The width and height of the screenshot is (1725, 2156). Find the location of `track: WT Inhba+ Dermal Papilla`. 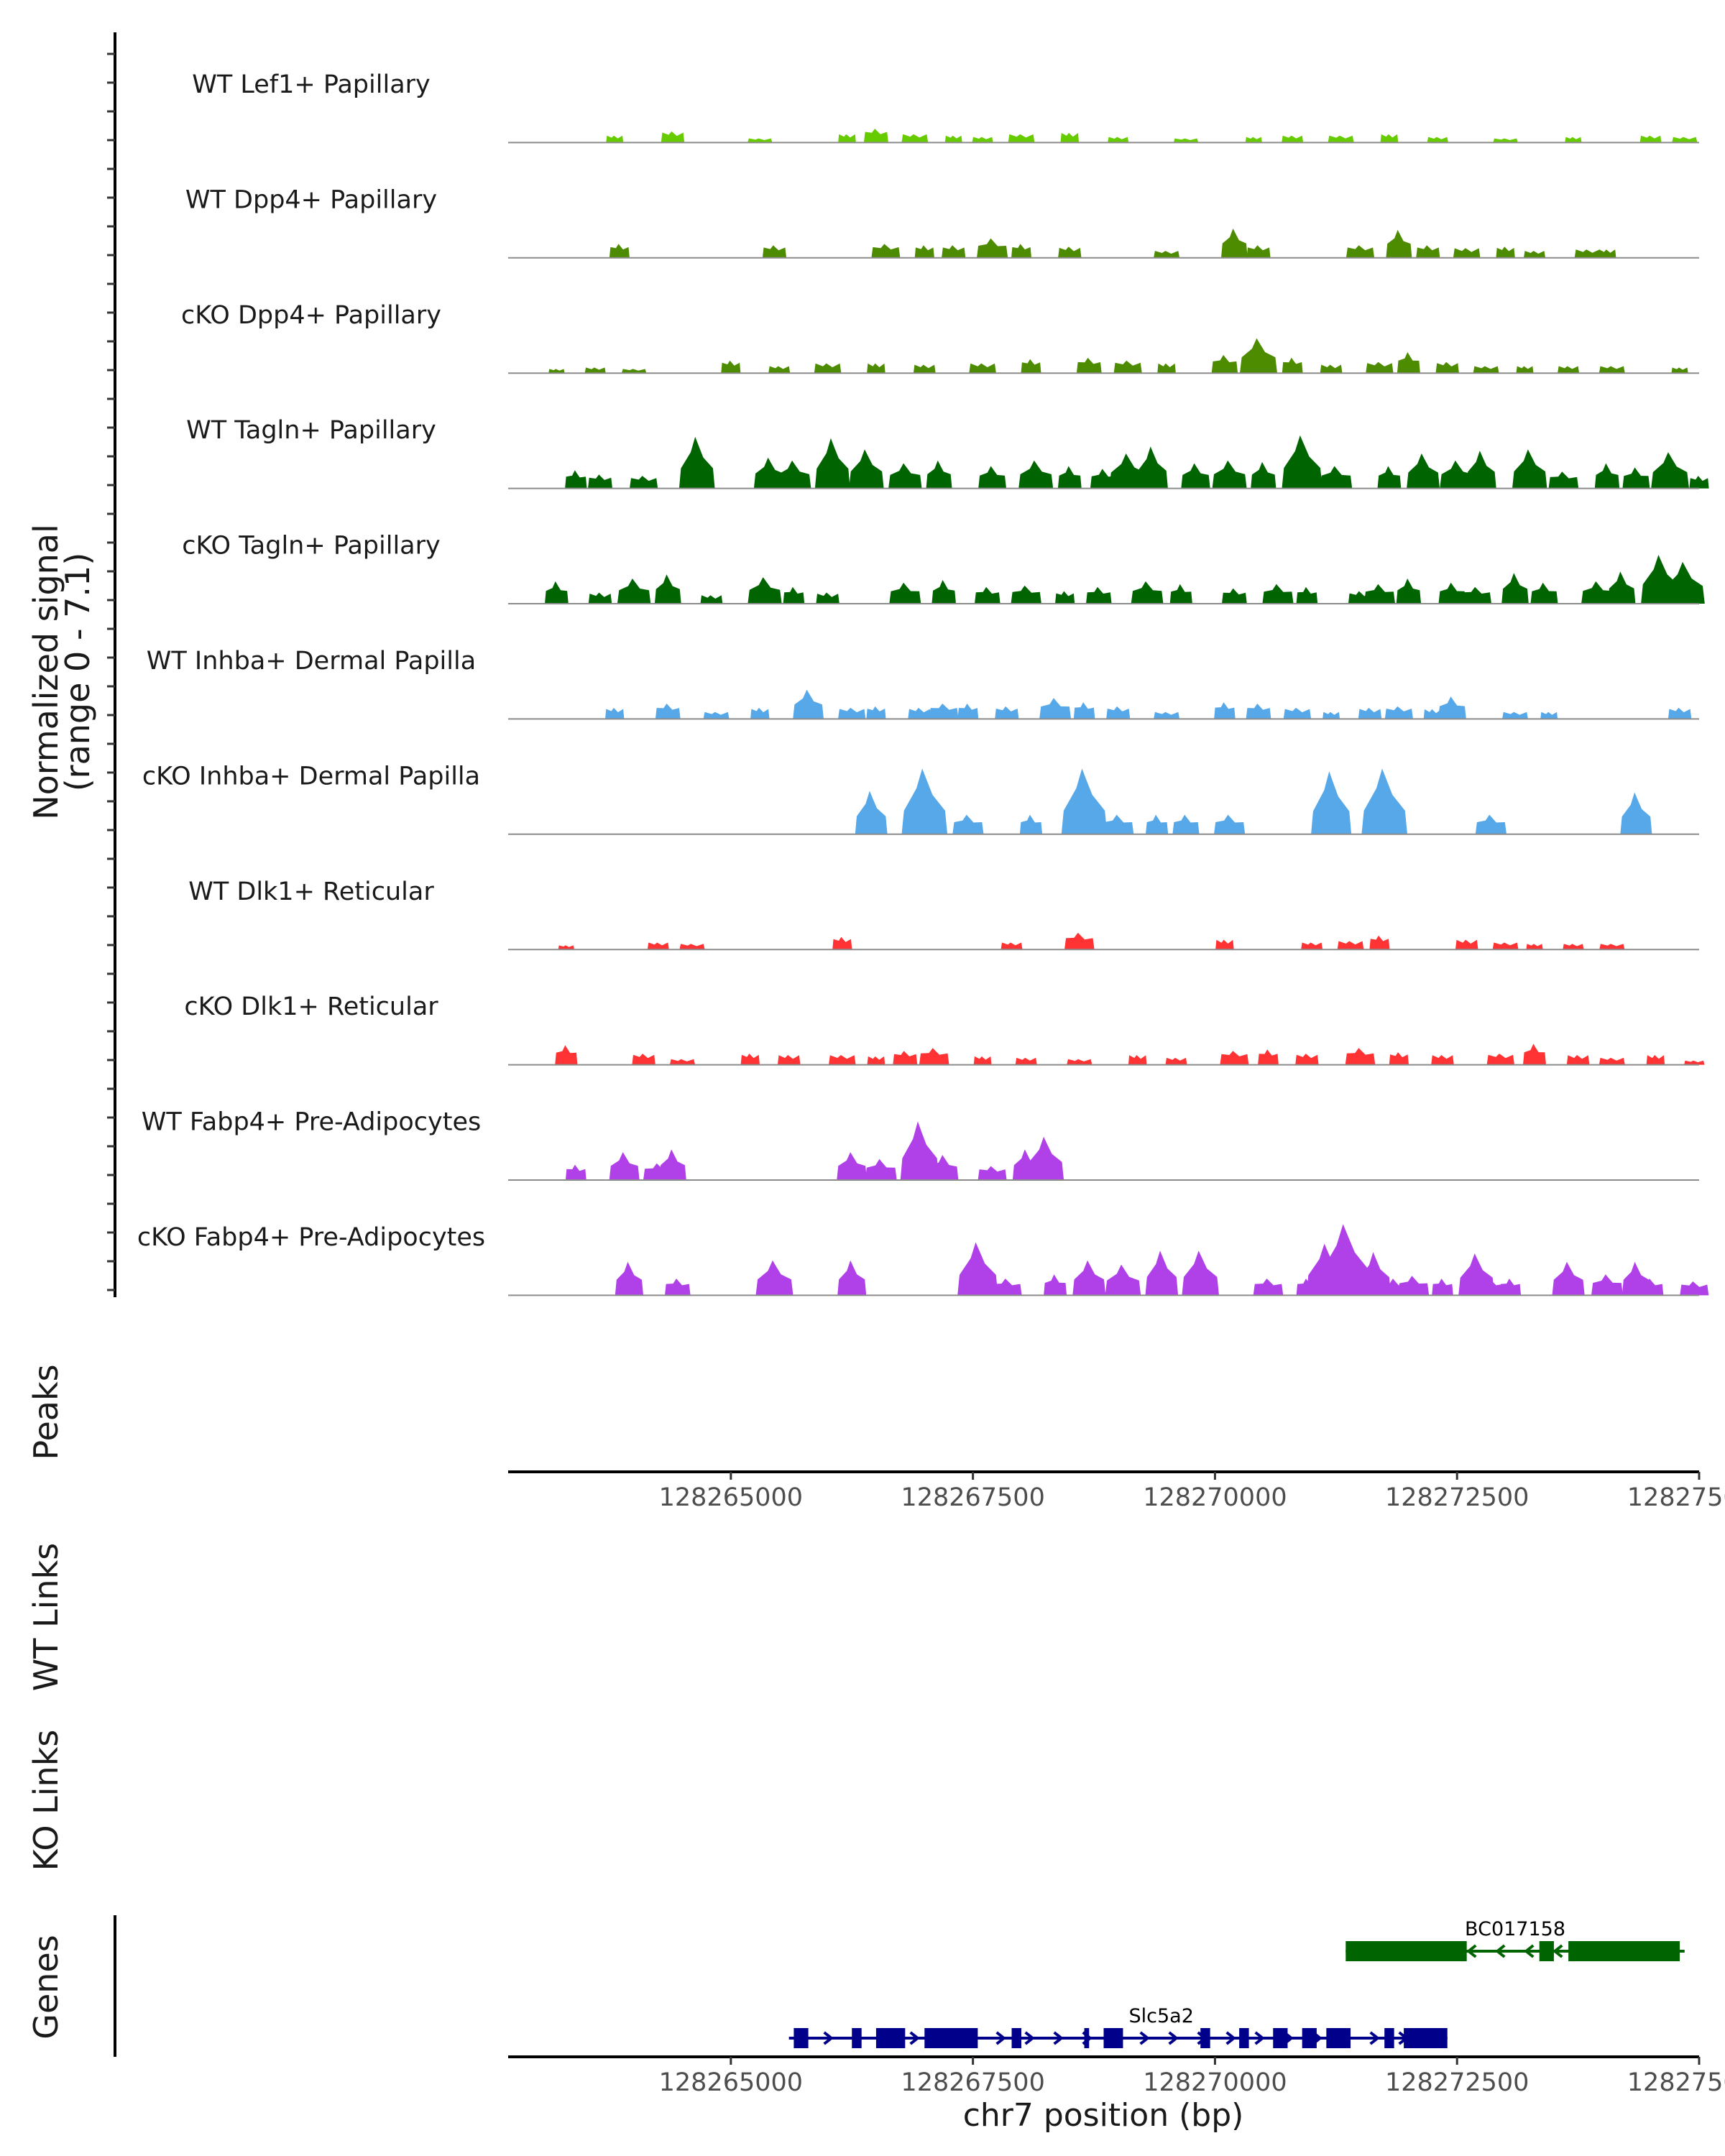

track: WT Inhba+ Dermal Papilla is located at coordinates (923, 683).